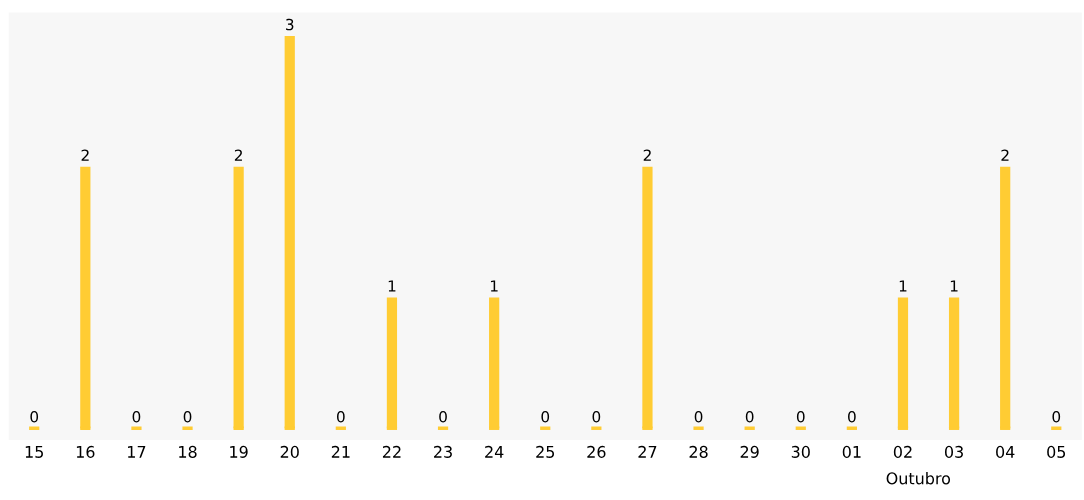  I want to click on data-label: 3, so click(290, 24).